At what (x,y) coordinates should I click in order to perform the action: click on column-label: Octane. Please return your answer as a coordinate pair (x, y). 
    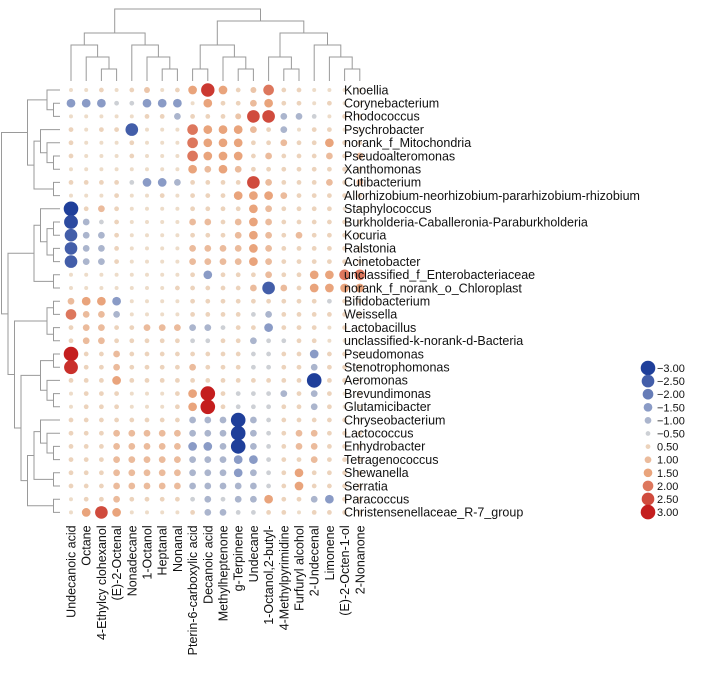
    Looking at the image, I should click on (87, 545).